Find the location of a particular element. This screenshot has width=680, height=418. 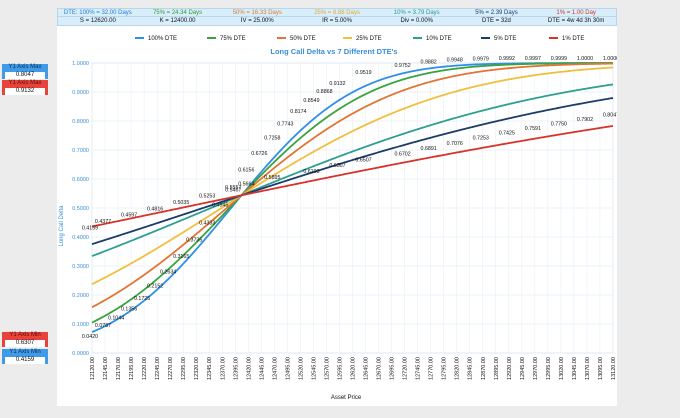

data-label: 0.9882 is located at coordinates (429, 62).